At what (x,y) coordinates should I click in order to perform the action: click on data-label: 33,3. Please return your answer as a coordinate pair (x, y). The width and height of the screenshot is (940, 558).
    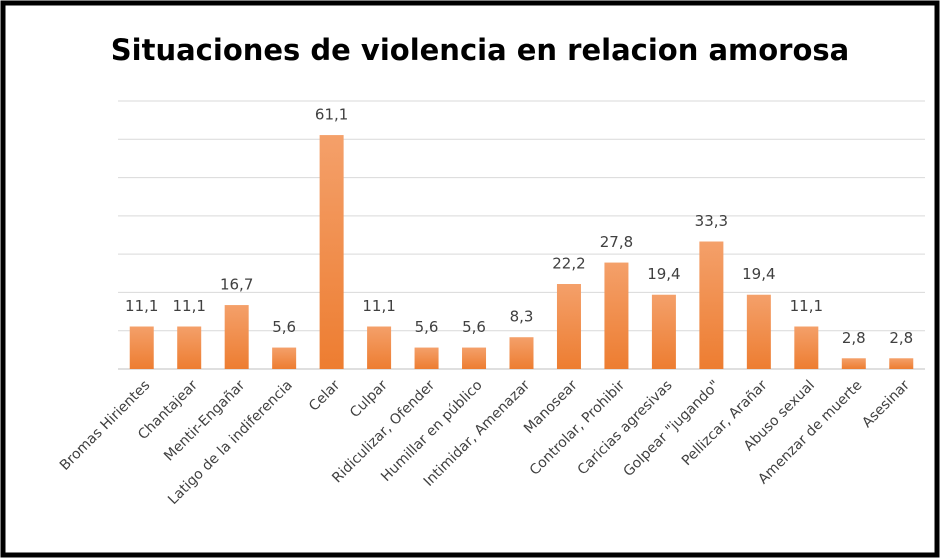
    Looking at the image, I should click on (711, 221).